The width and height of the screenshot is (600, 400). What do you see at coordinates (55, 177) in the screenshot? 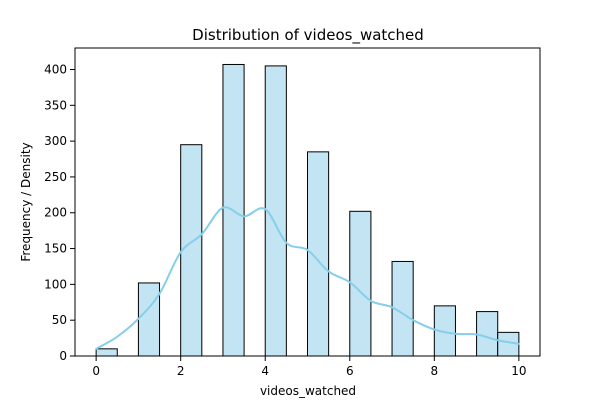
I see `y-tick-label: 250` at bounding box center [55, 177].